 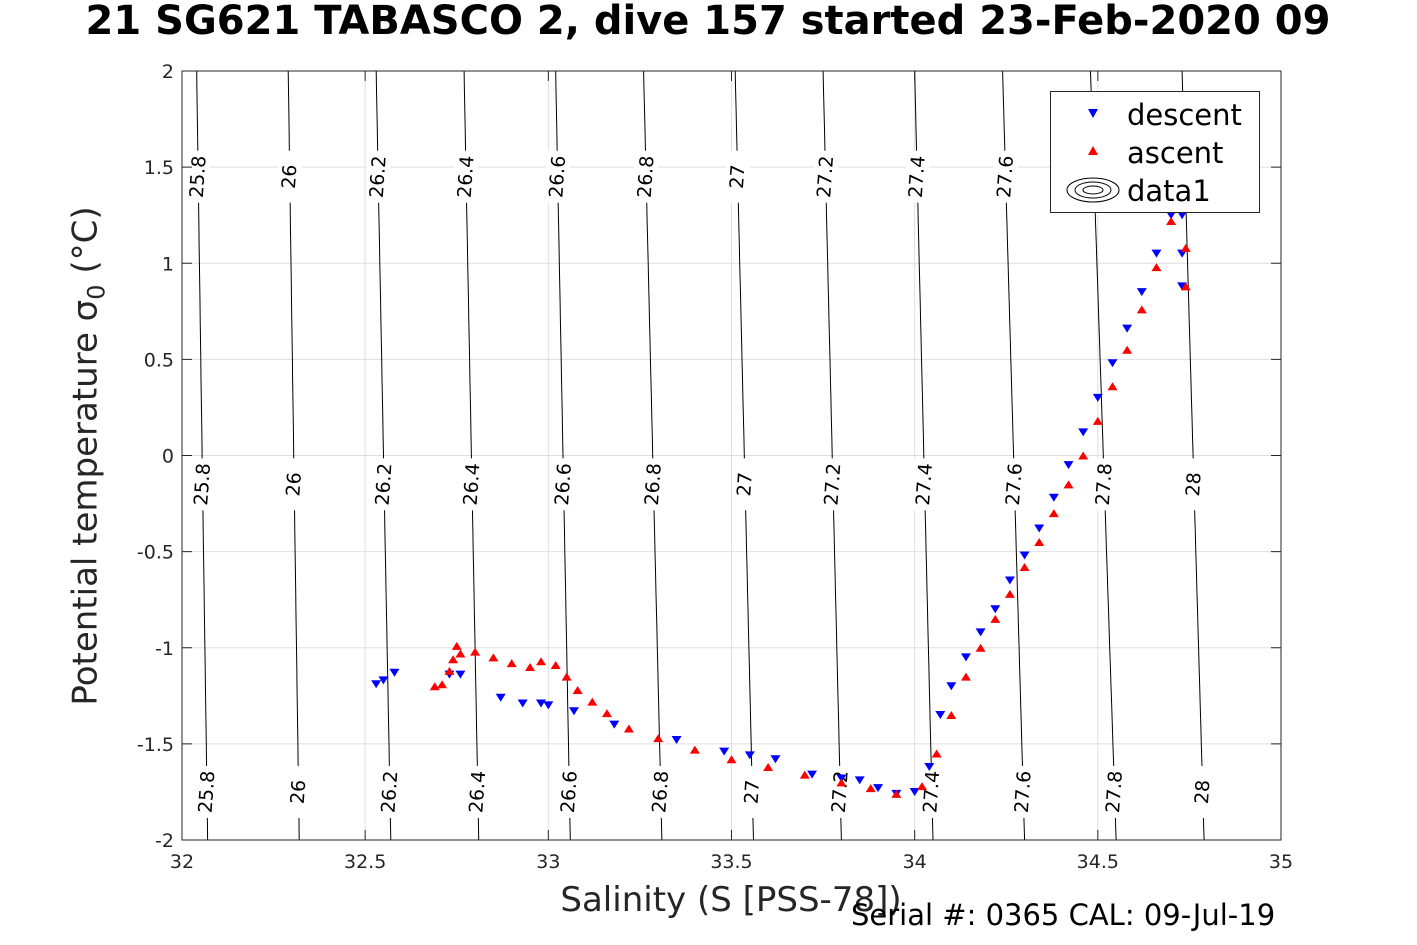 What do you see at coordinates (164, 649) in the screenshot?
I see `y-tick-label: -1` at bounding box center [164, 649].